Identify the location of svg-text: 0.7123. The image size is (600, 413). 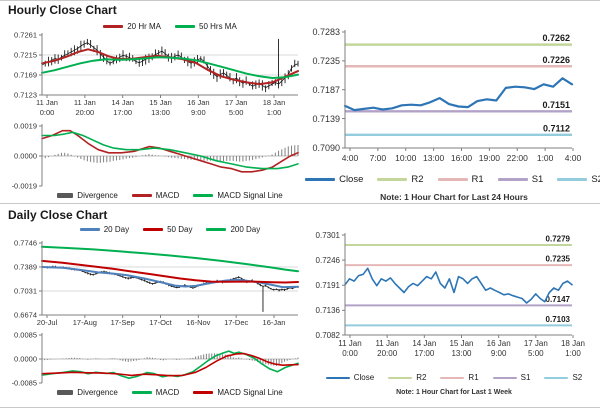
(25, 95).